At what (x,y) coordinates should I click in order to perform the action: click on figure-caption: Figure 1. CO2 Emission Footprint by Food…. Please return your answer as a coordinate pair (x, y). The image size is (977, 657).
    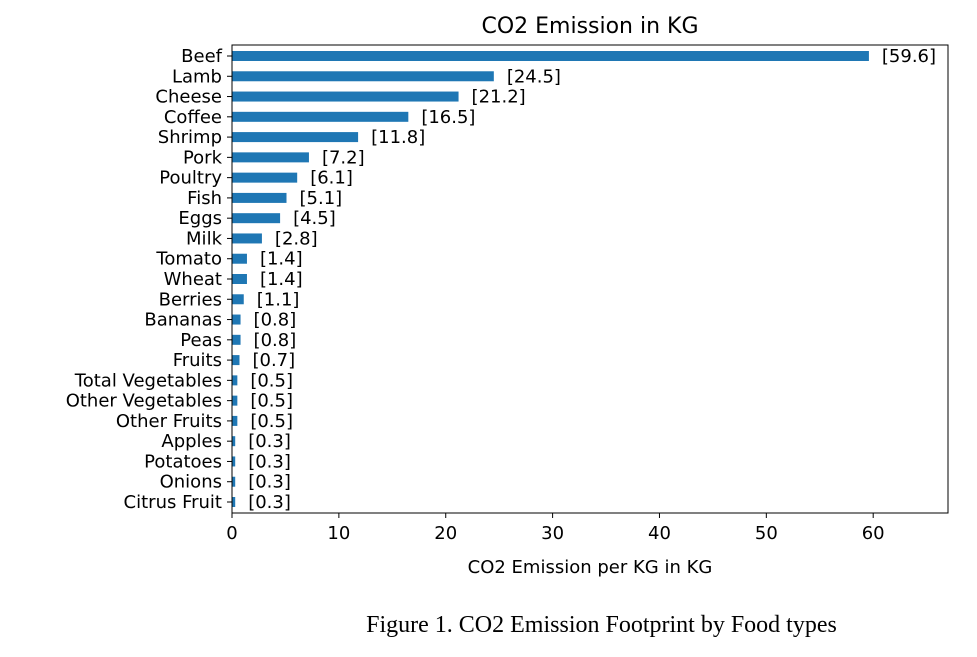
    Looking at the image, I should click on (601, 625).